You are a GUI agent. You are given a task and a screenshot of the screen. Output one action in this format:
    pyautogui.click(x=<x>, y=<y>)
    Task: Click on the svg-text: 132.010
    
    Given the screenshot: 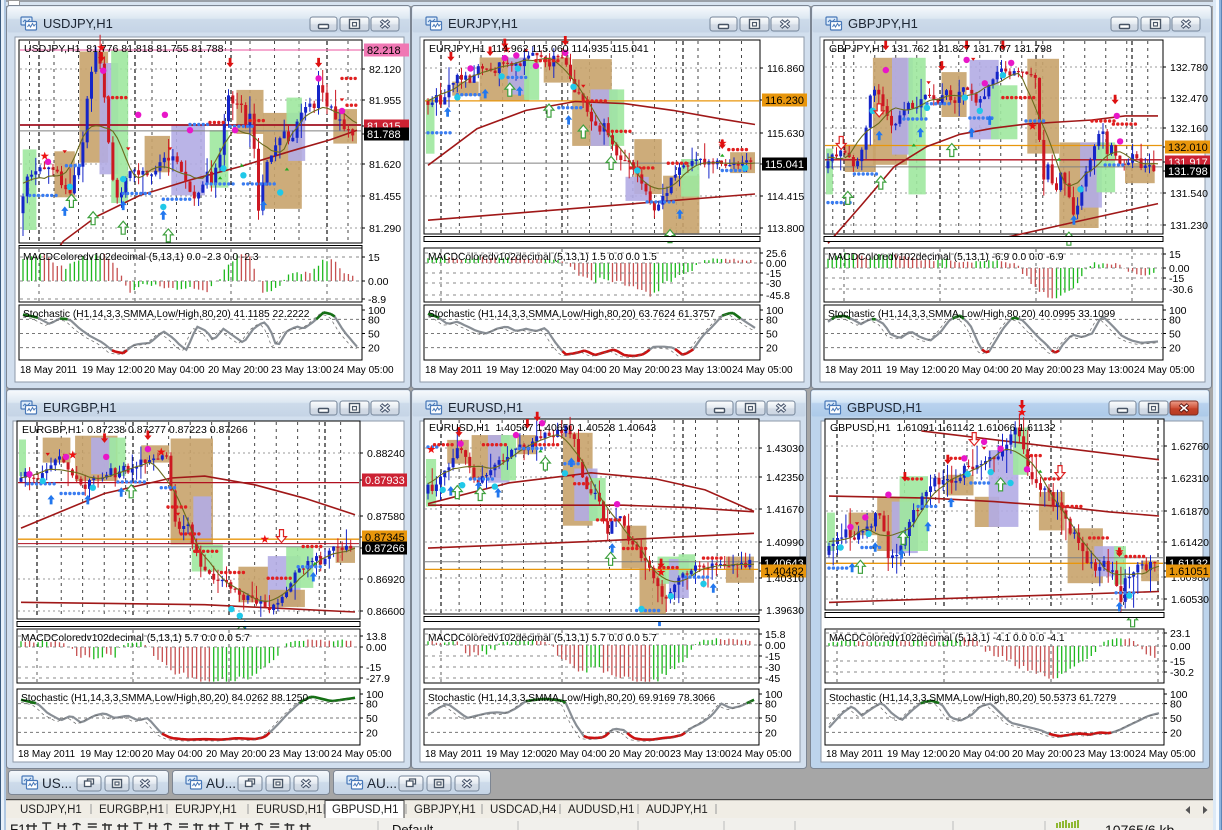 What is the action you would take?
    pyautogui.click(x=1188, y=148)
    